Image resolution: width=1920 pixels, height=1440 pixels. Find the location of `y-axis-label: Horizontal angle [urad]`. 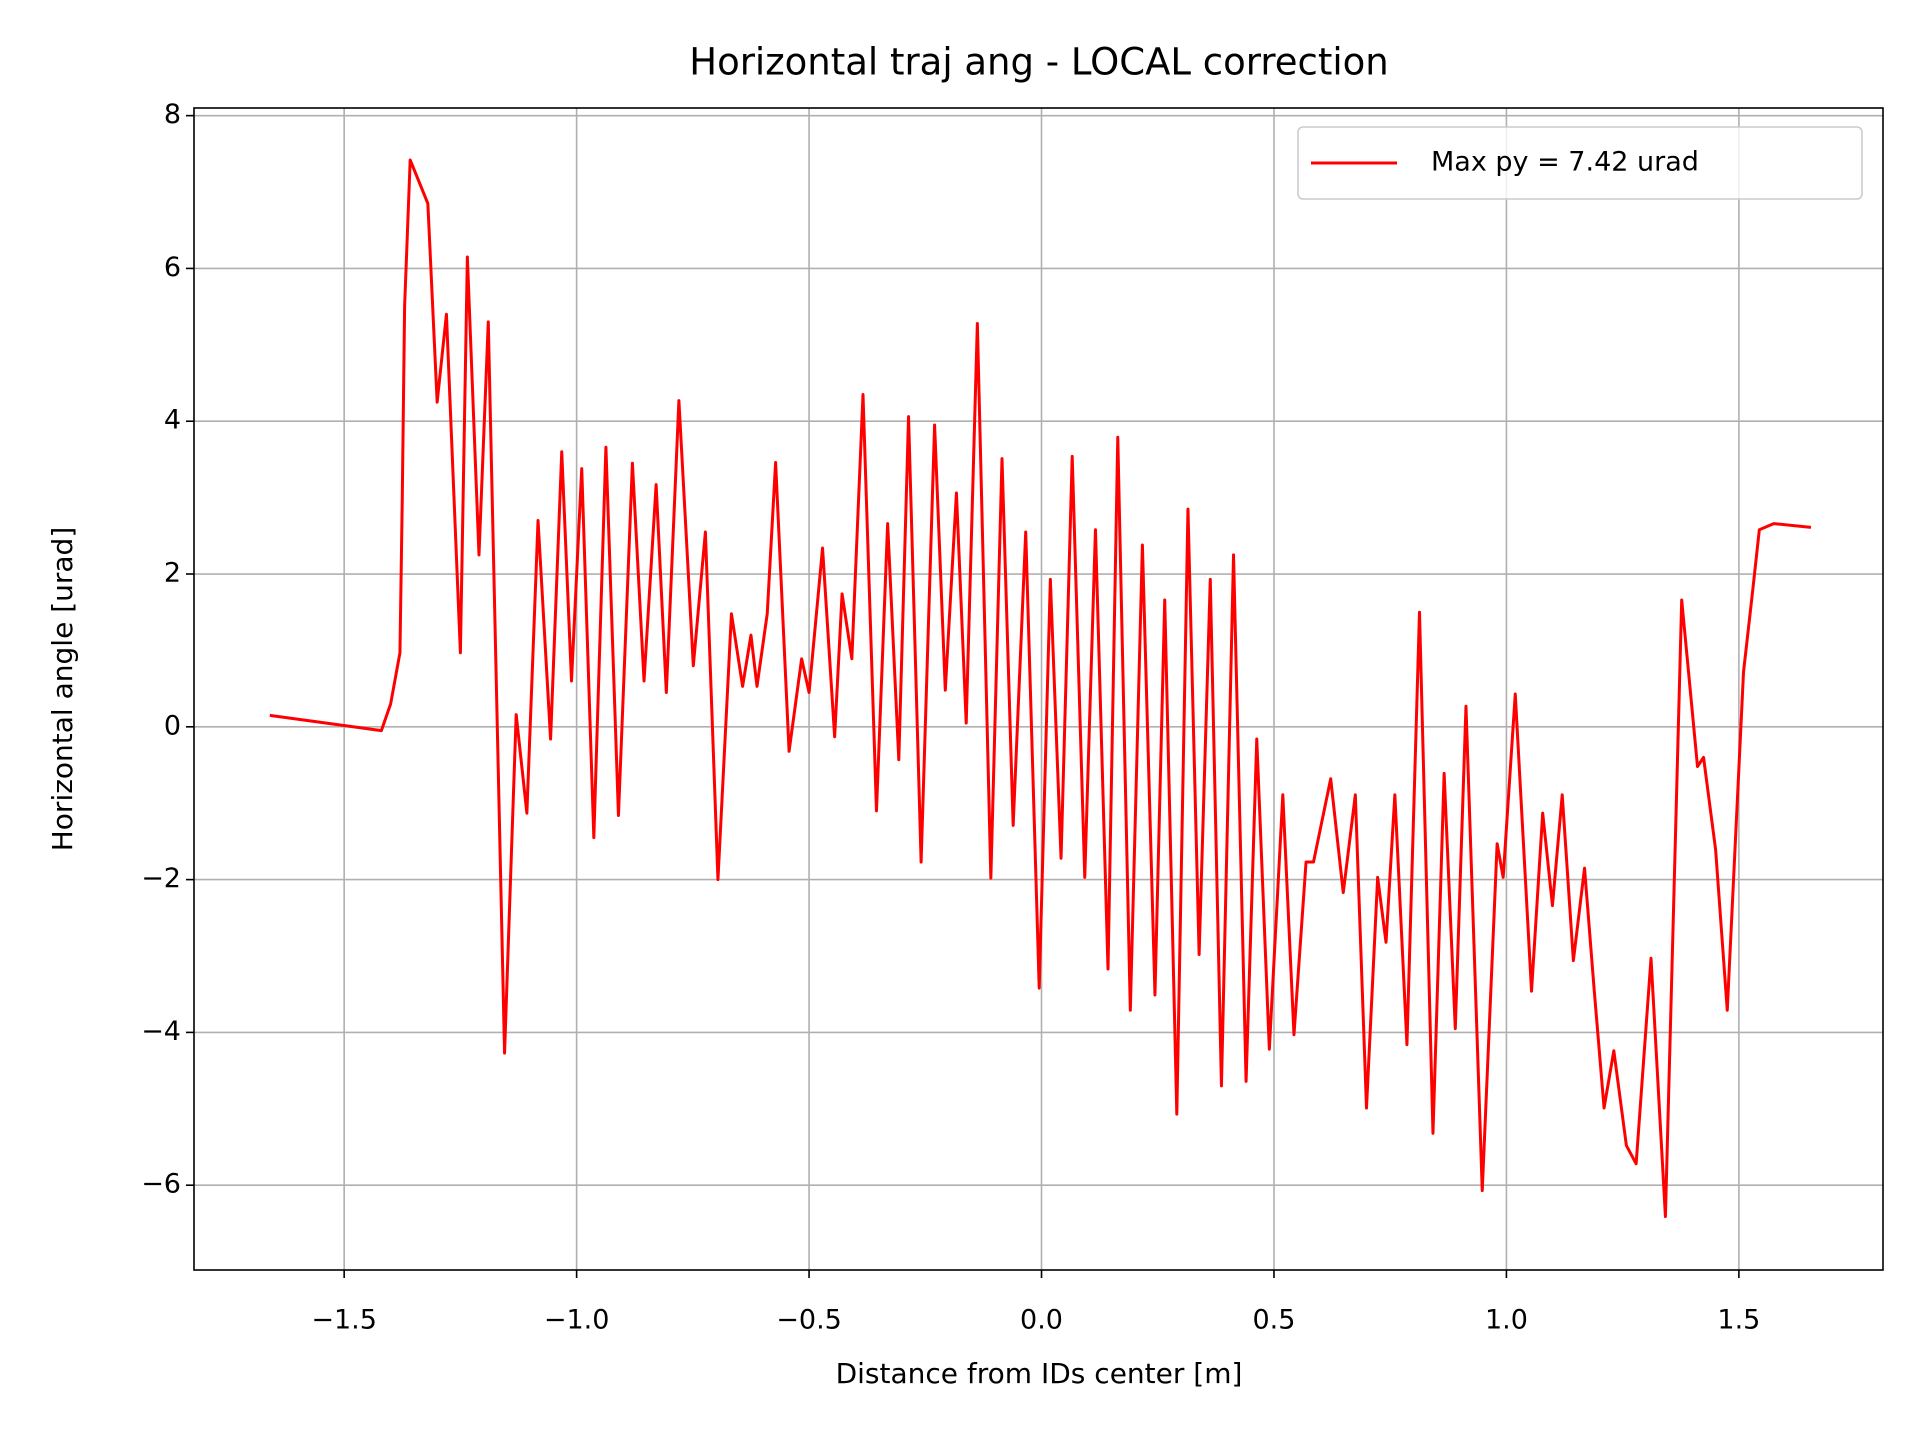

y-axis-label: Horizontal angle [urad] is located at coordinates (62, 689).